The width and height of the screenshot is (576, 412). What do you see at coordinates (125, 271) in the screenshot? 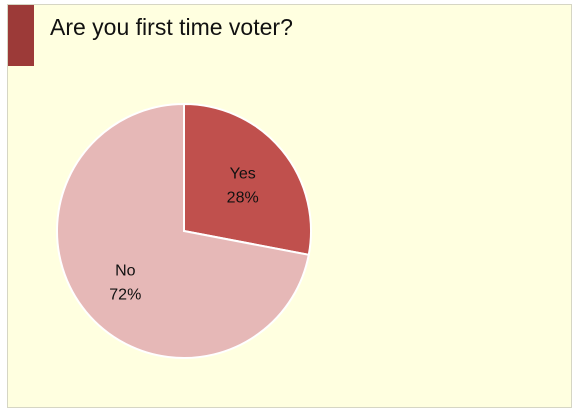
I see `slice-label-no: No` at bounding box center [125, 271].